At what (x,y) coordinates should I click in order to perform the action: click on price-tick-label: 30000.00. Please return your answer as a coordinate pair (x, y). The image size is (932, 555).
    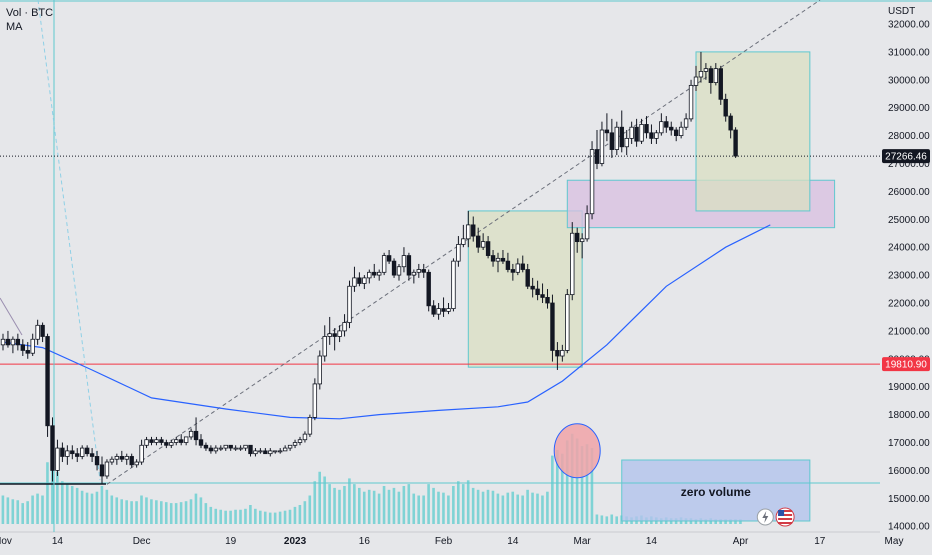
    Looking at the image, I should click on (909, 80).